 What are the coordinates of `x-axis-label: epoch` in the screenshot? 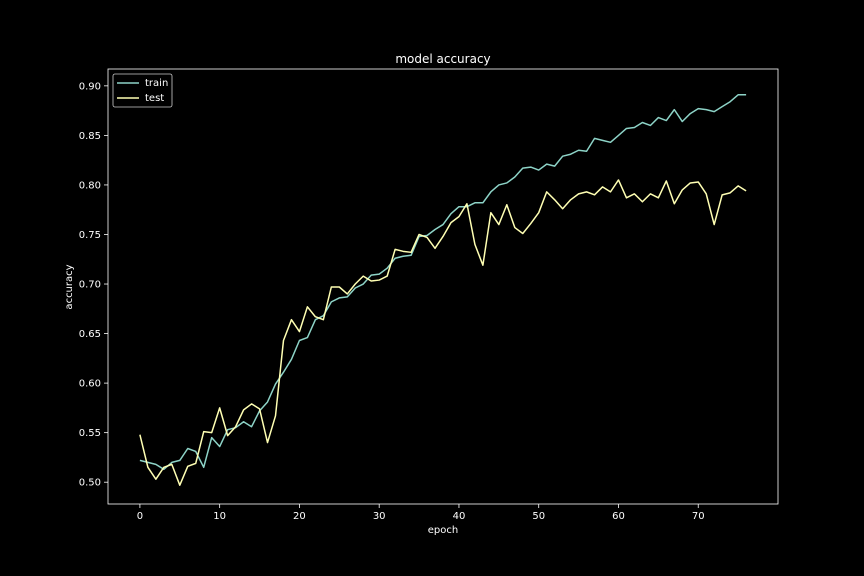 It's located at (443, 530).